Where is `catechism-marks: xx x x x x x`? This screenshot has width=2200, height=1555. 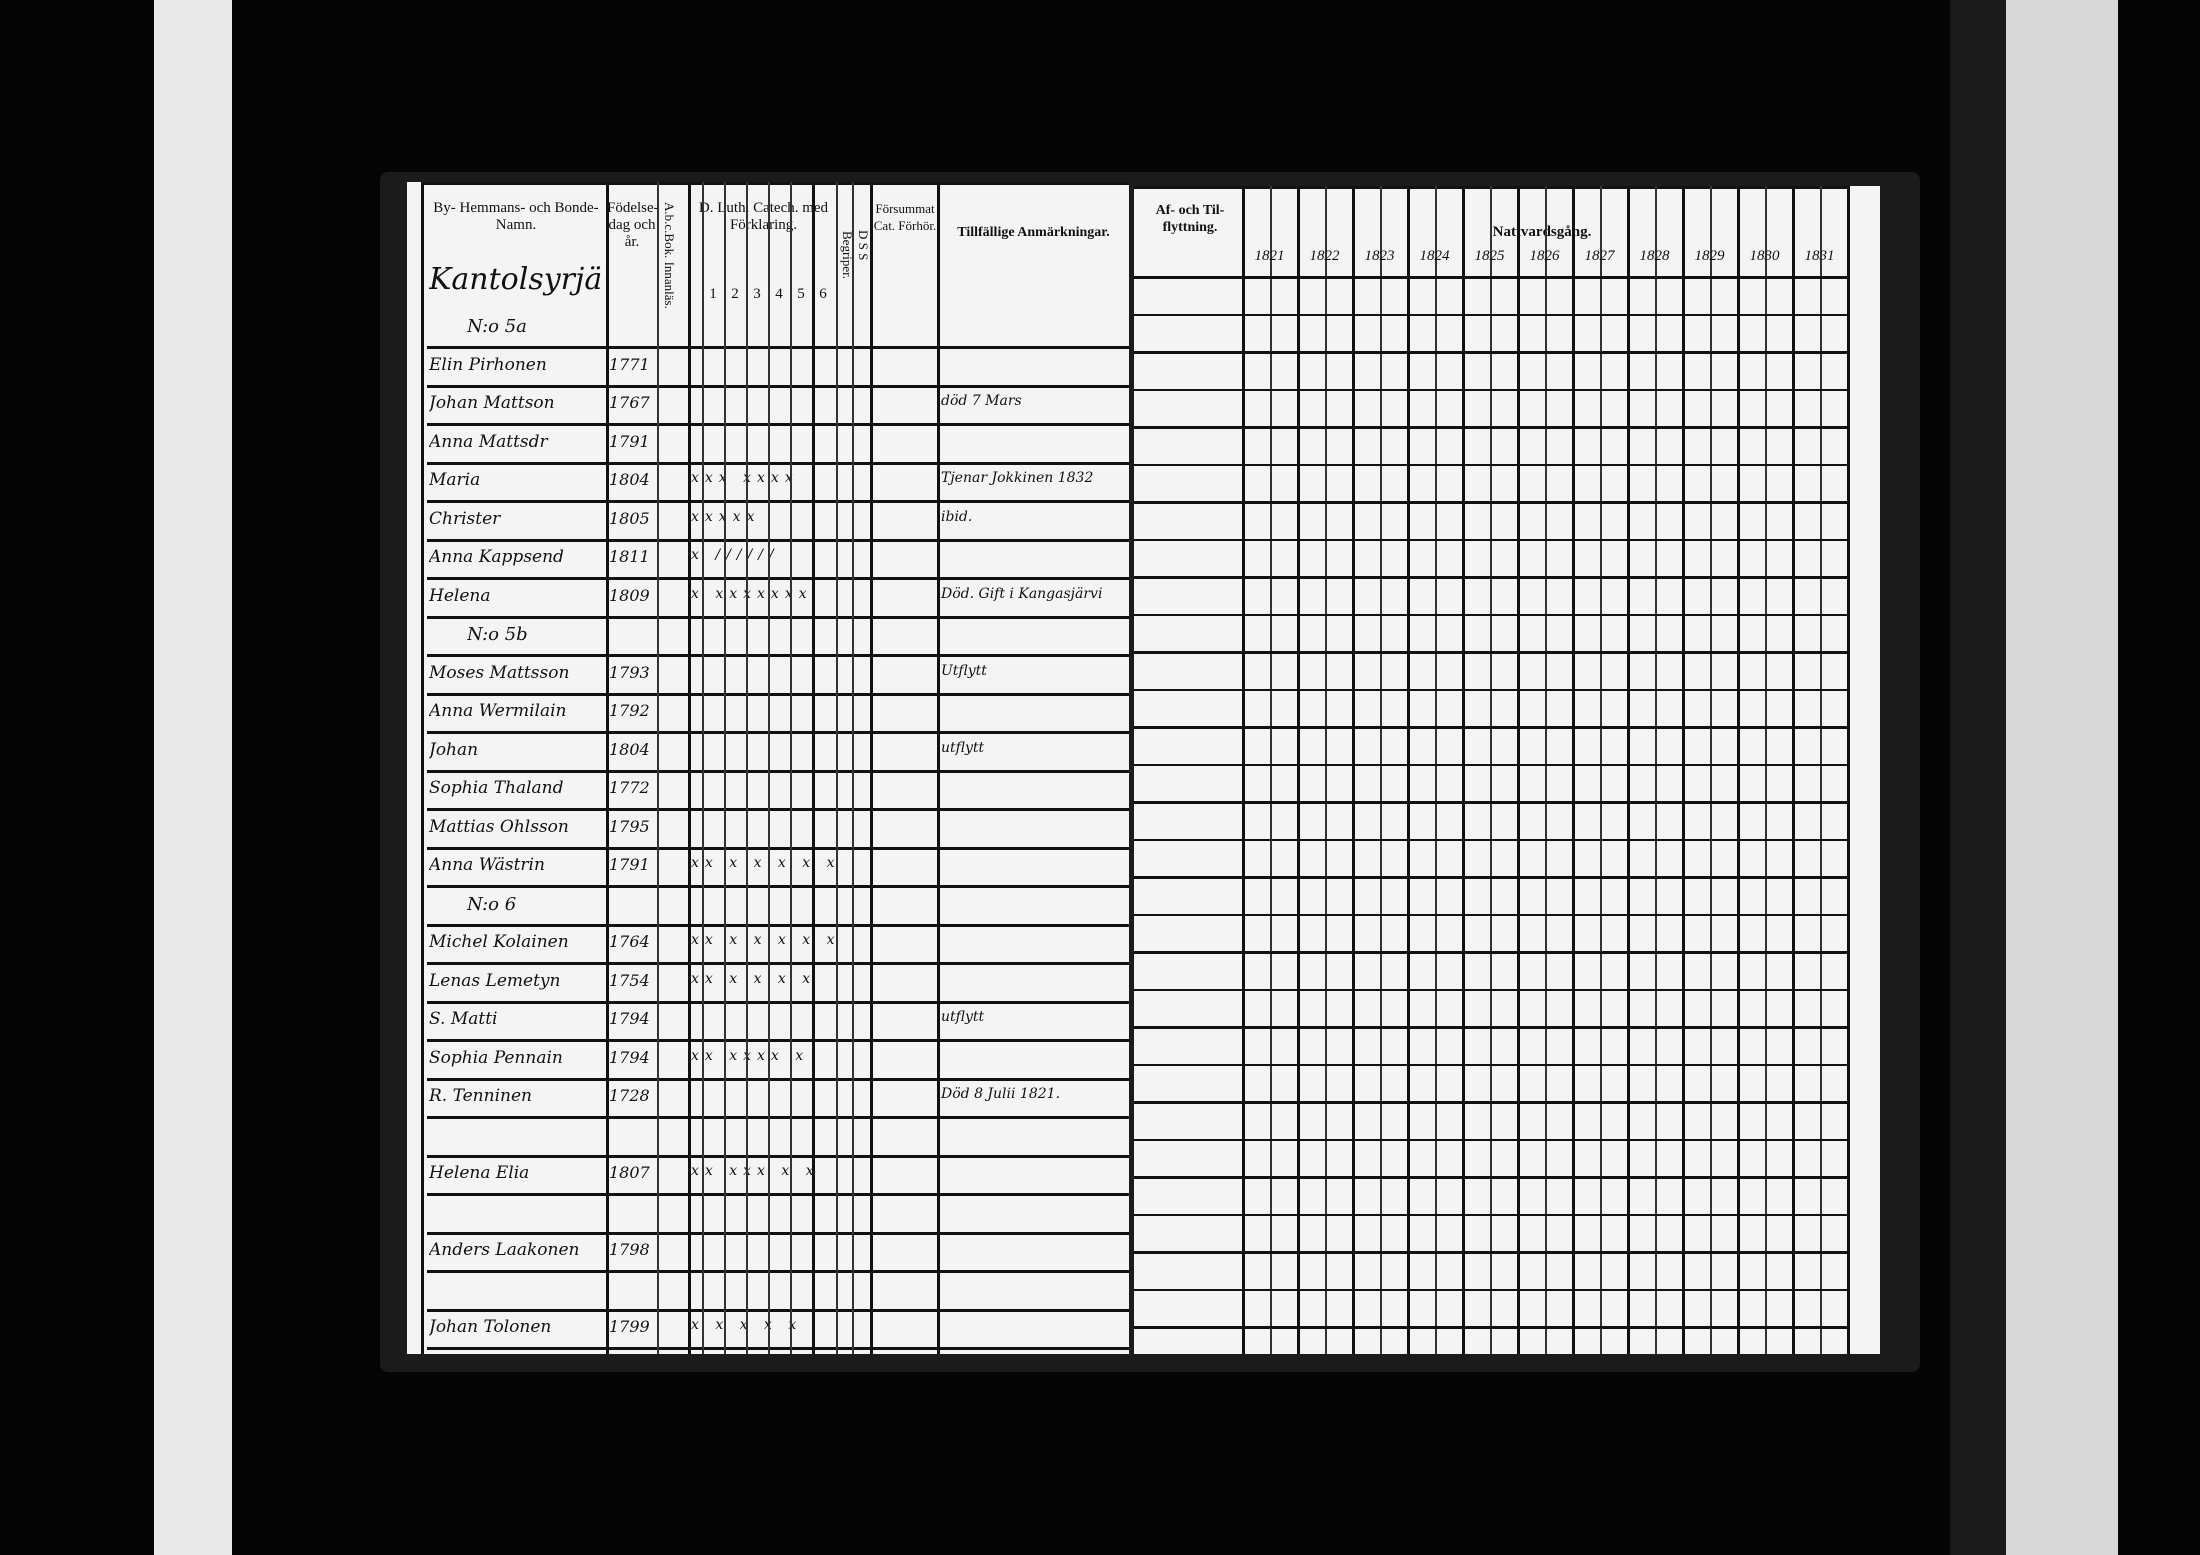
catechism-marks: xx x x x x x is located at coordinates (766, 863).